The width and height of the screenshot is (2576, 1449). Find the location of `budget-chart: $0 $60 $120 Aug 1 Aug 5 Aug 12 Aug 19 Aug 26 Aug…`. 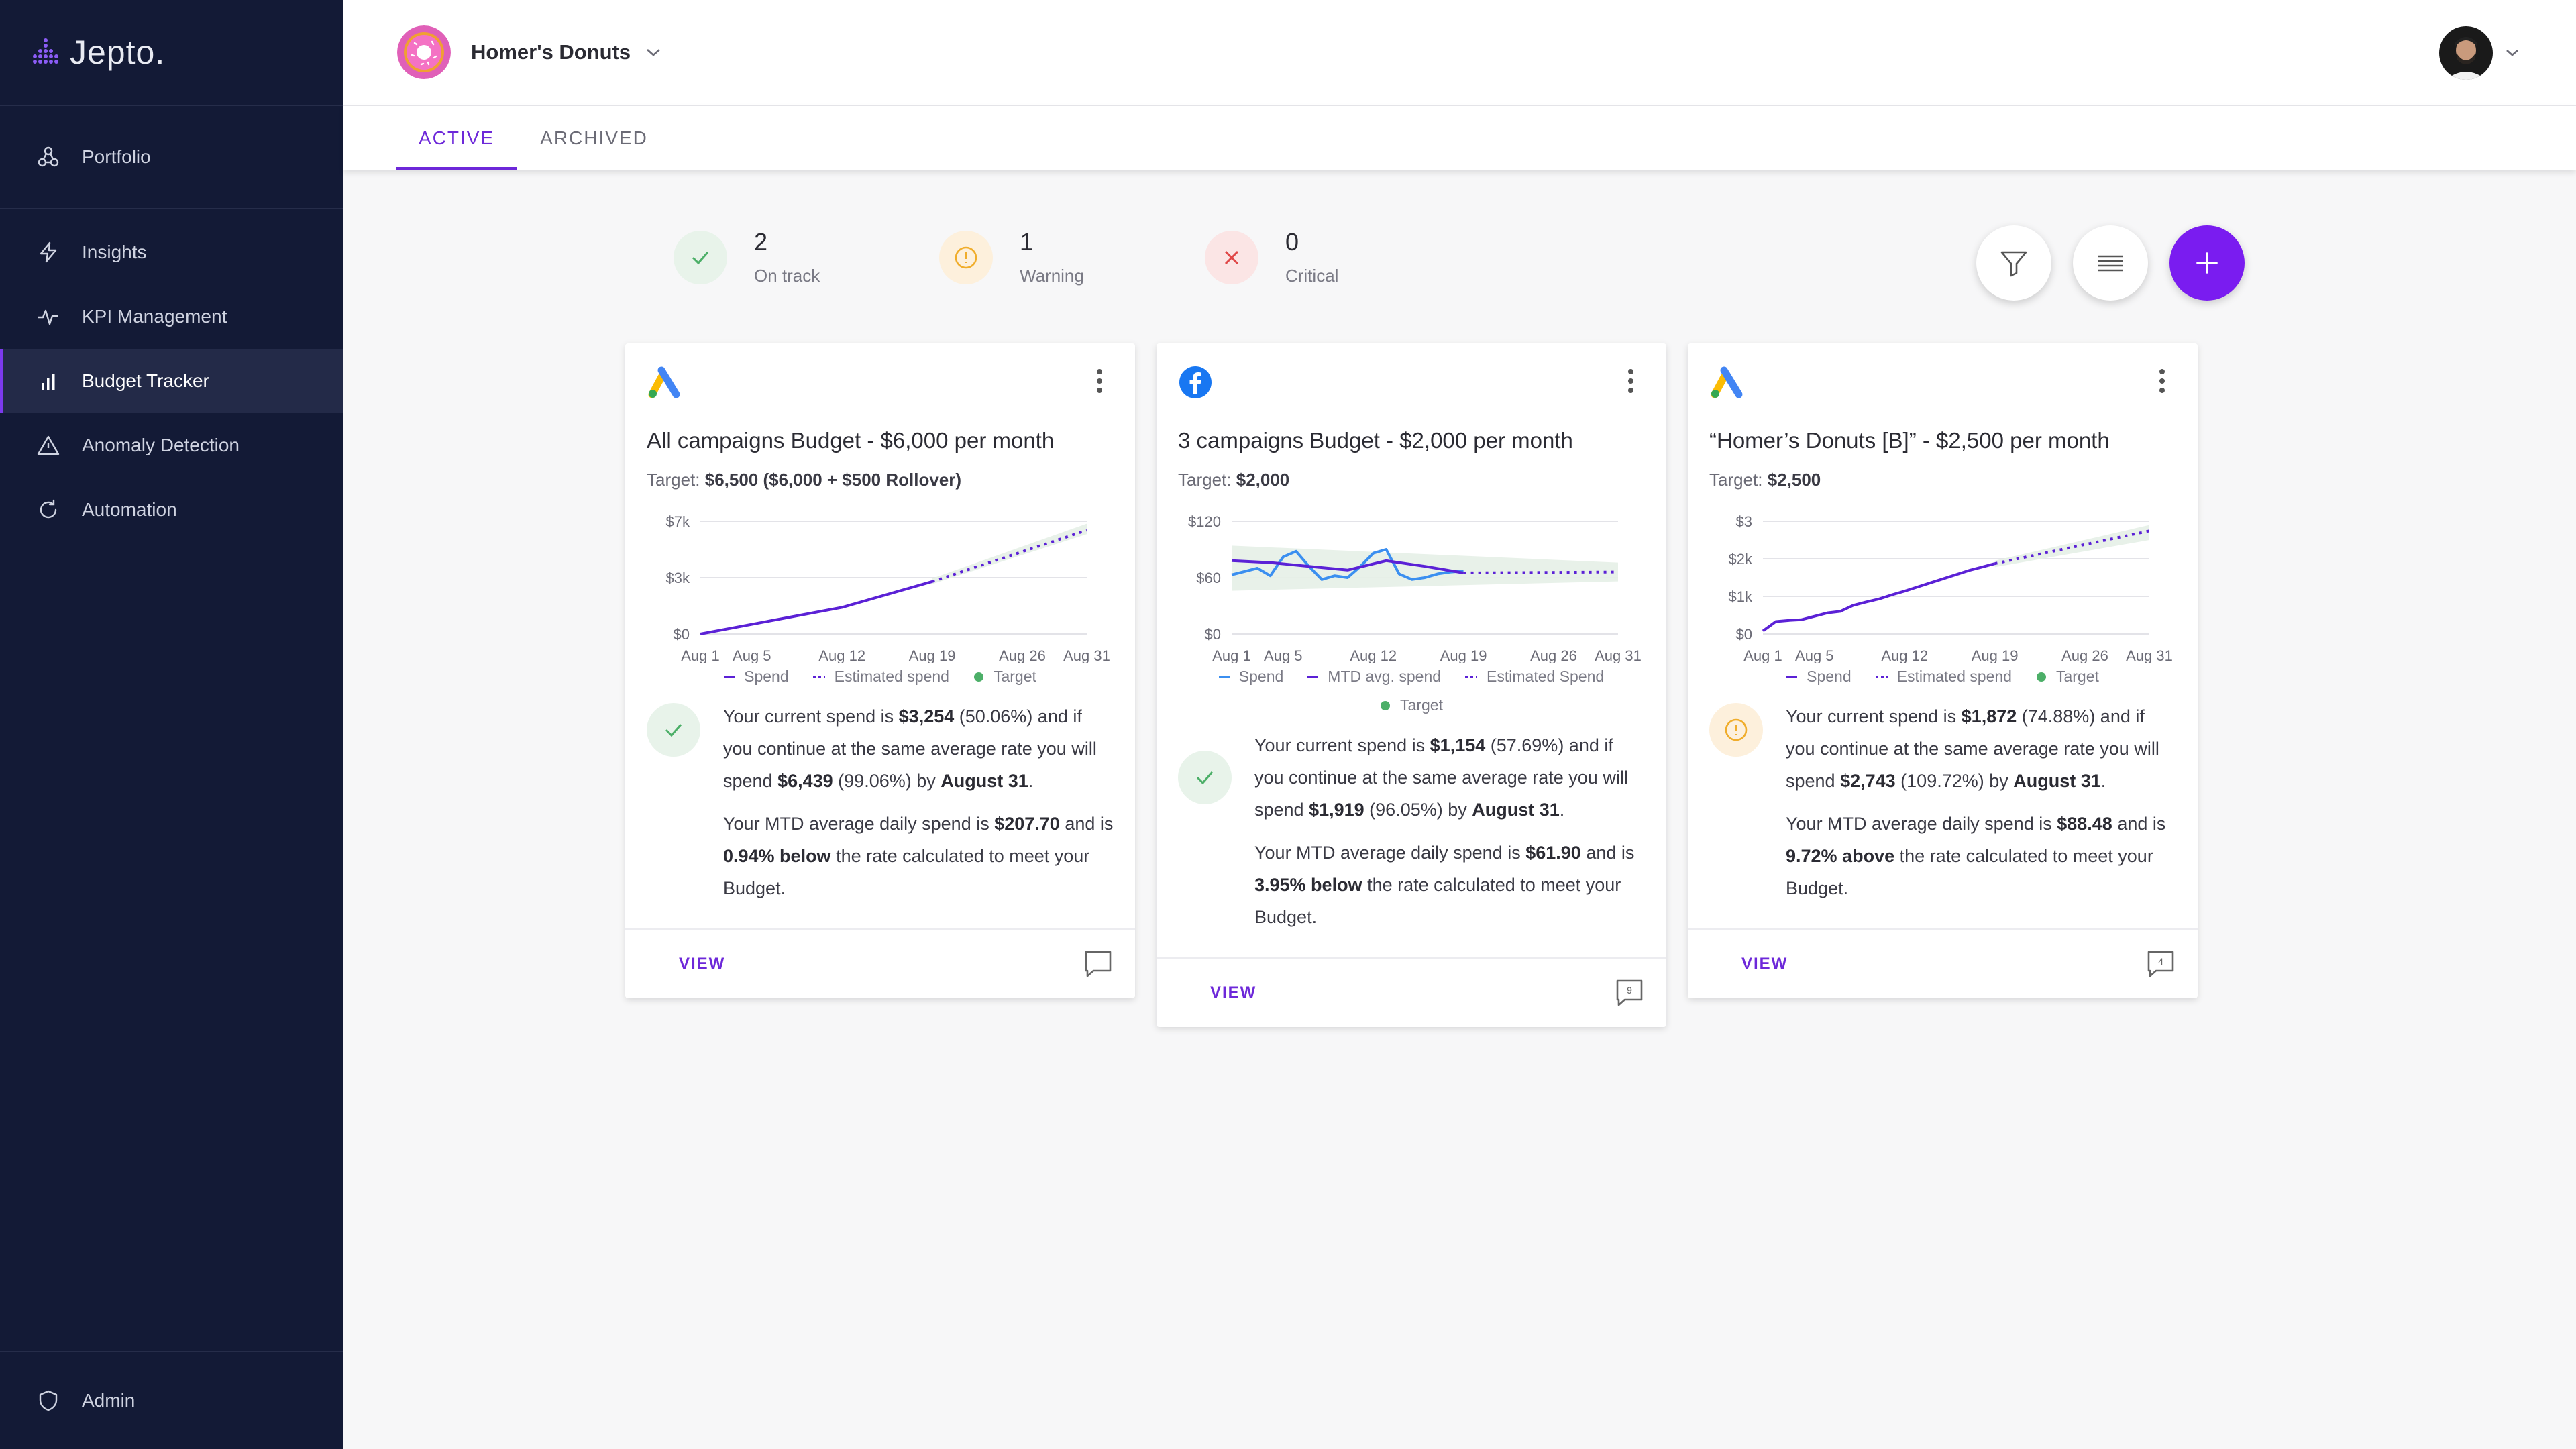

budget-chart: $0 $60 $120 Aug 1 Aug 5 Aug 12 Aug 19 Aug 26 Aug… is located at coordinates (1415, 588).